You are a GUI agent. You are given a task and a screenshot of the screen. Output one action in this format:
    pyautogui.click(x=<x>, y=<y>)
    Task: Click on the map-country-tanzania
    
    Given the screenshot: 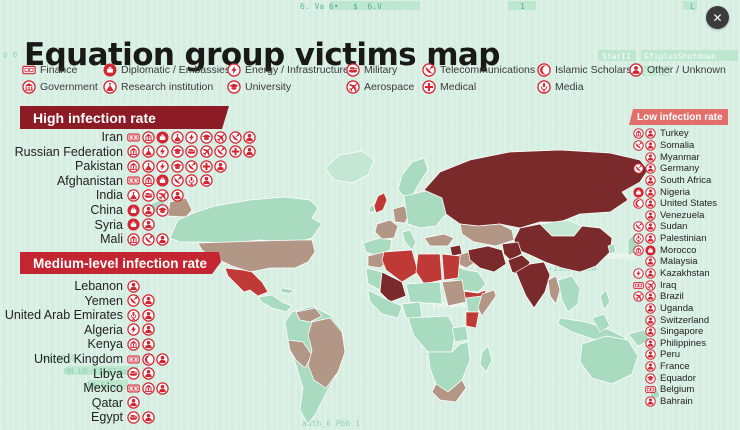 What is the action you would take?
    pyautogui.click(x=460, y=334)
    